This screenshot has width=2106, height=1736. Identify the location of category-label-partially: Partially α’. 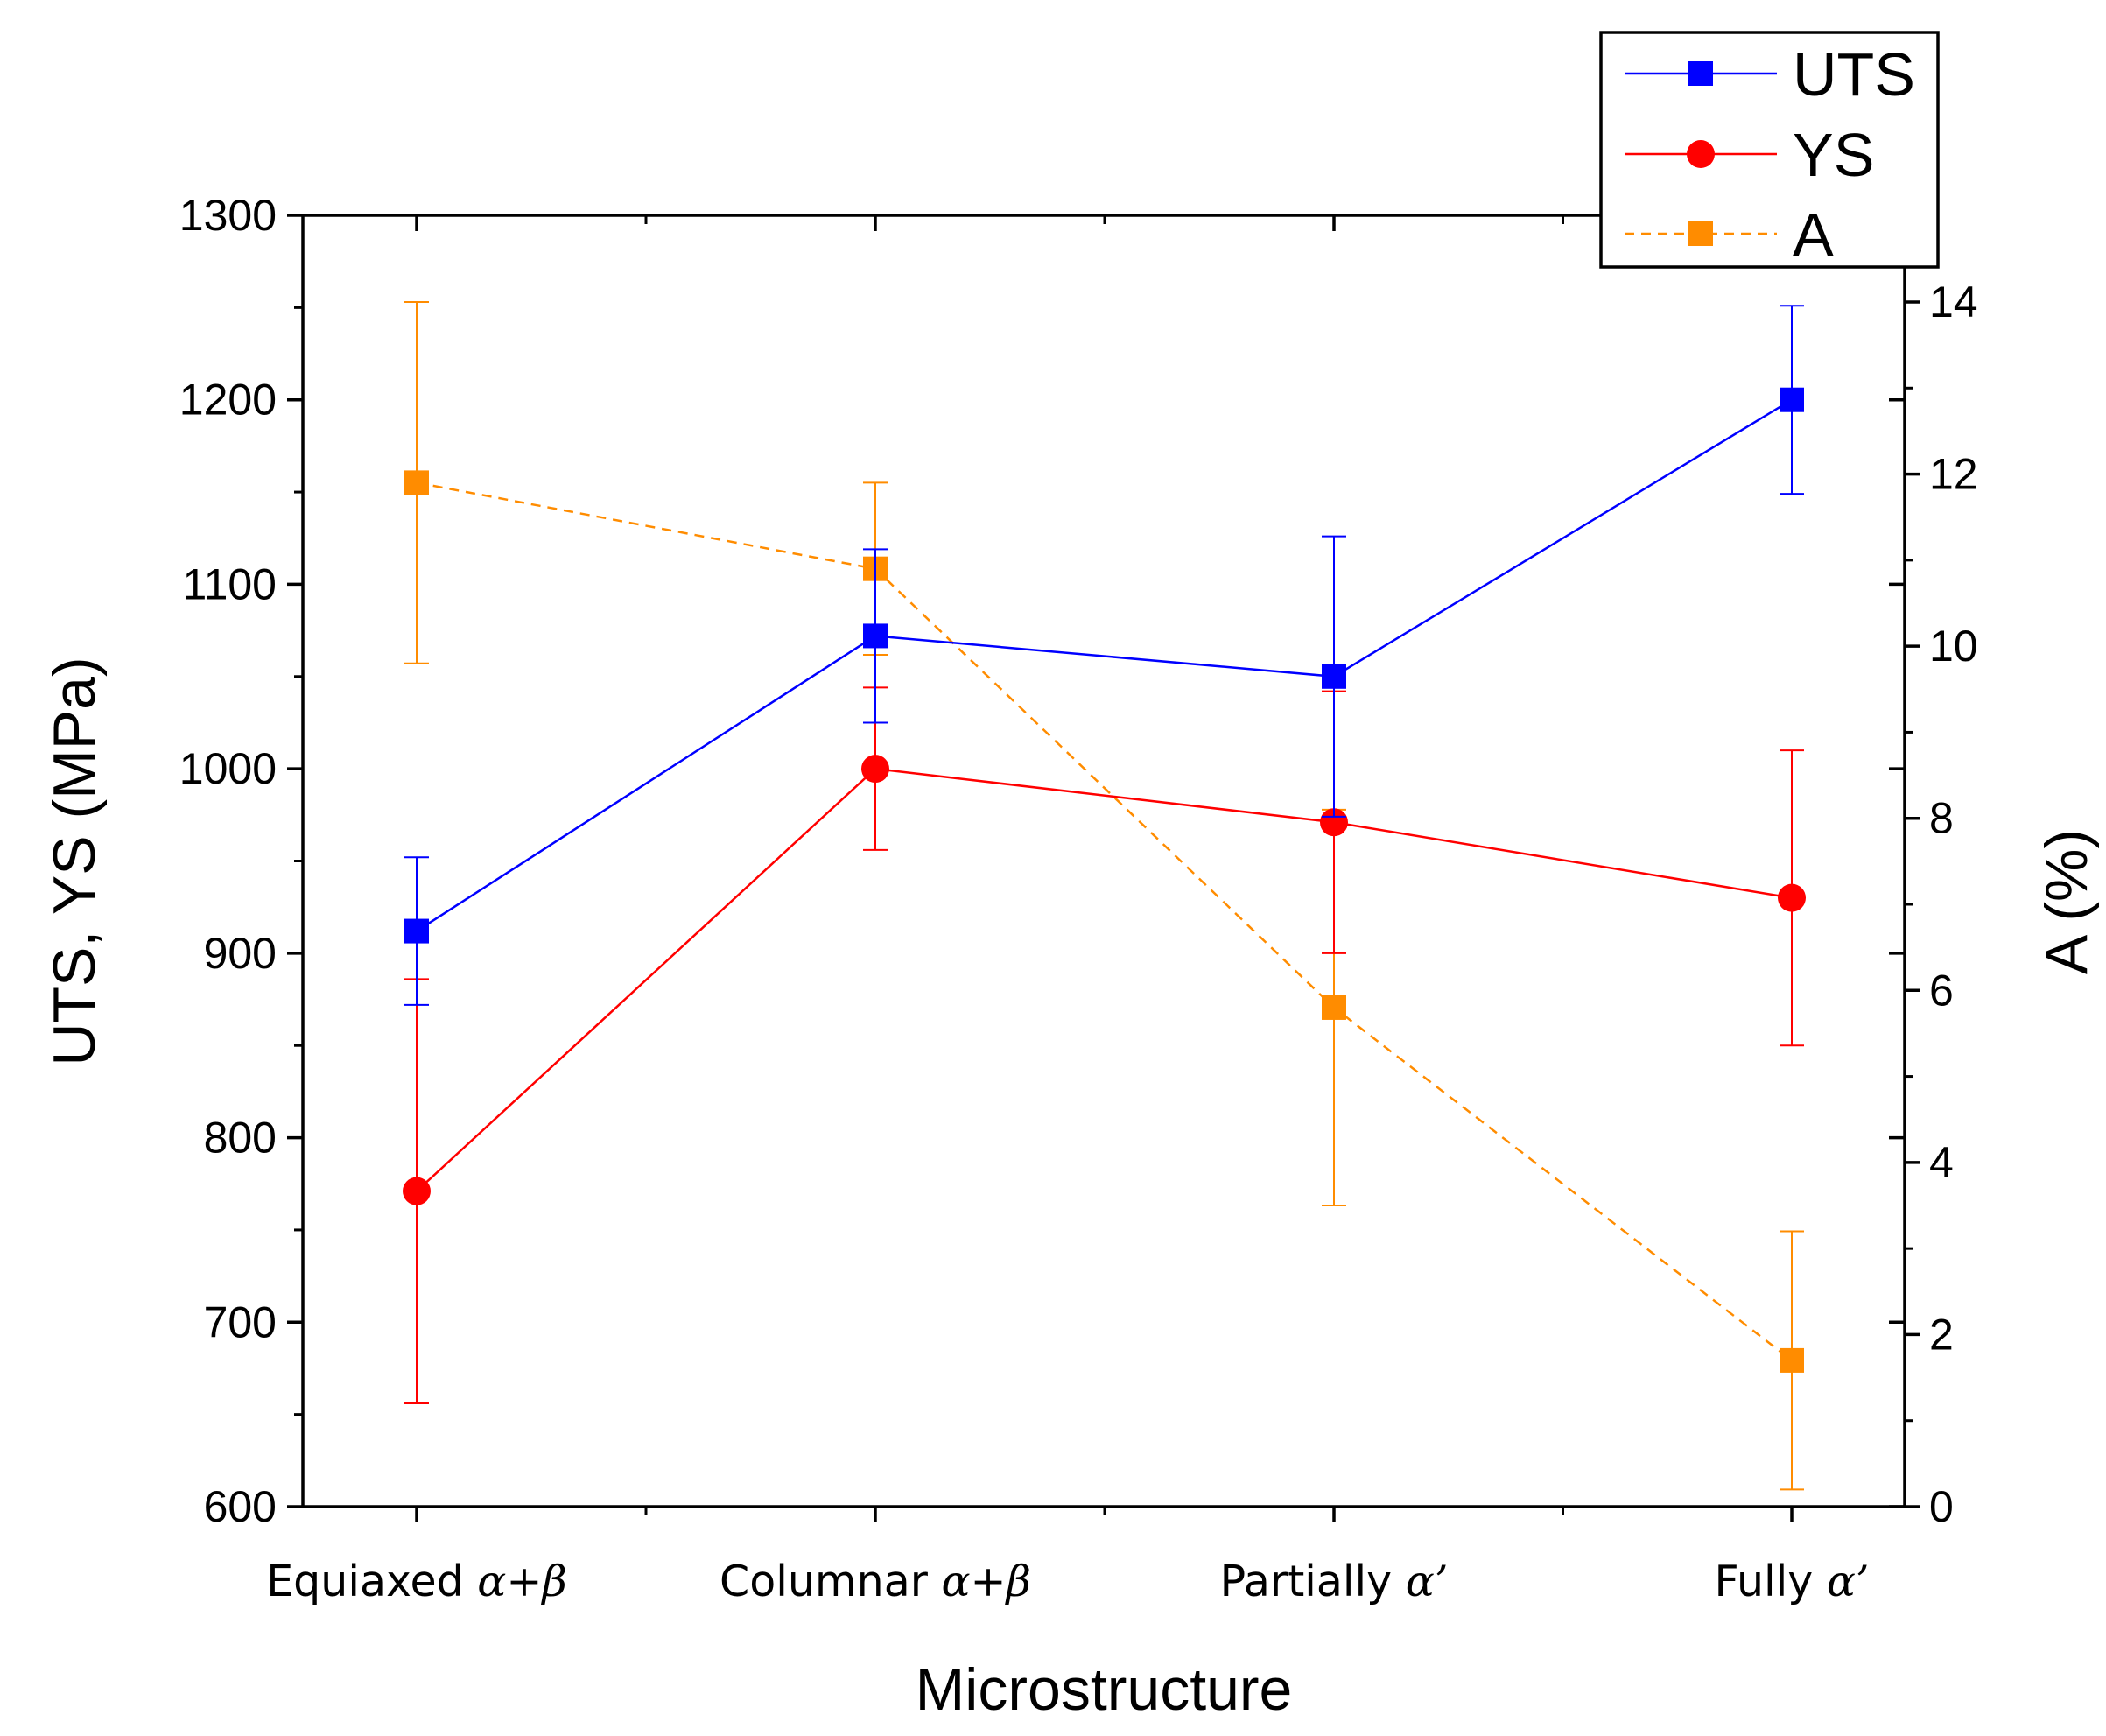
(1335, 1581).